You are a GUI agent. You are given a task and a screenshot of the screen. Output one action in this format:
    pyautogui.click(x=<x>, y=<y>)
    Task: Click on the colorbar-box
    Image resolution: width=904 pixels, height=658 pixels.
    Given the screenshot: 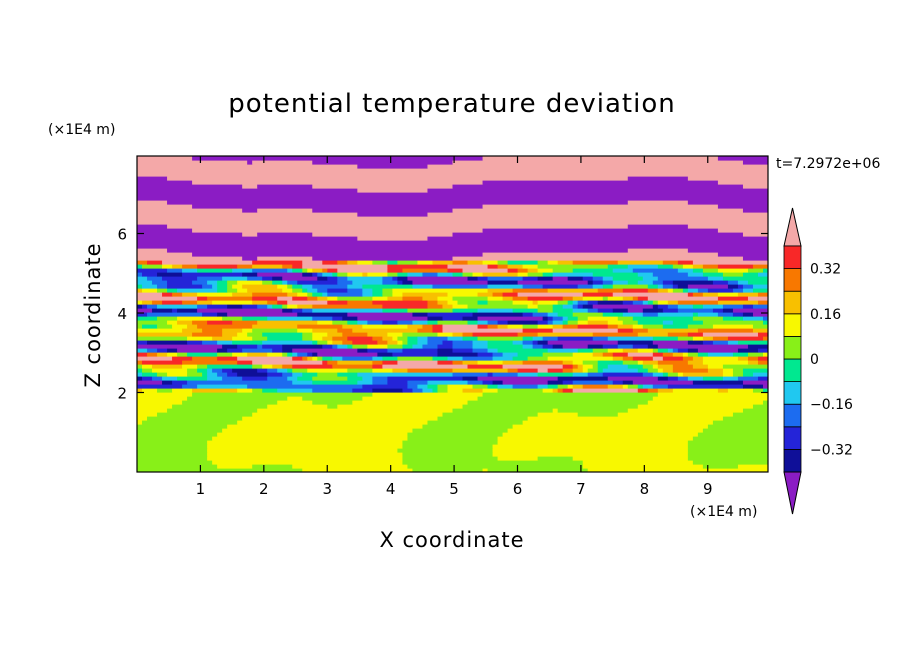 What is the action you would take?
    pyautogui.click(x=792, y=370)
    